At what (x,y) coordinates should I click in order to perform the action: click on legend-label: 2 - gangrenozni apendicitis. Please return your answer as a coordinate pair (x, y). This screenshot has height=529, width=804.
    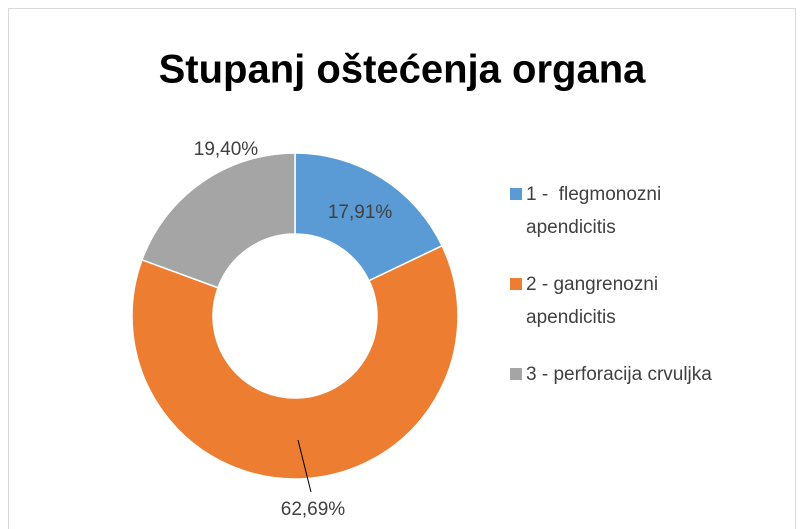
    Looking at the image, I should click on (595, 301).